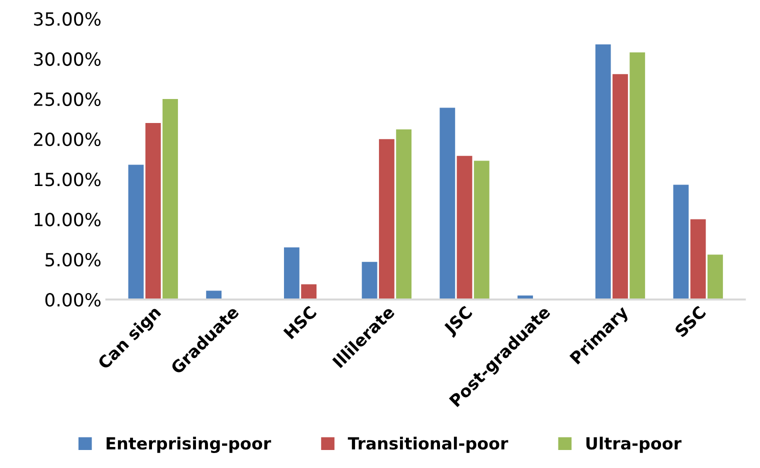 The width and height of the screenshot is (760, 468). I want to click on y-tick-label: 20.00%, so click(67, 139).